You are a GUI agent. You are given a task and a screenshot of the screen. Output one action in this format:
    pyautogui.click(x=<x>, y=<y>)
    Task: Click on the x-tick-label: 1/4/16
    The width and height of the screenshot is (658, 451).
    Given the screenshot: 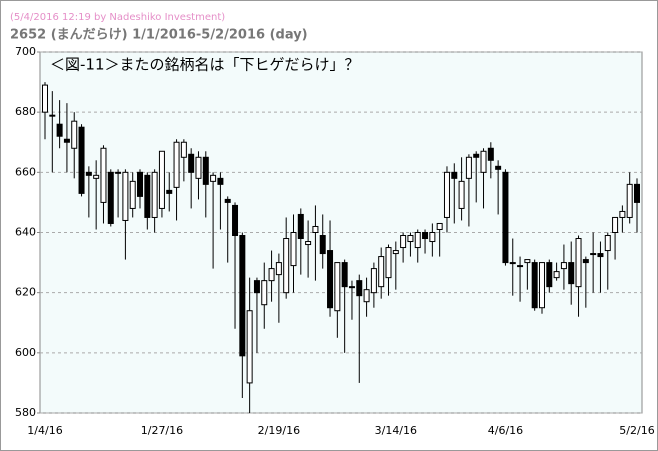 What is the action you would take?
    pyautogui.click(x=44, y=430)
    